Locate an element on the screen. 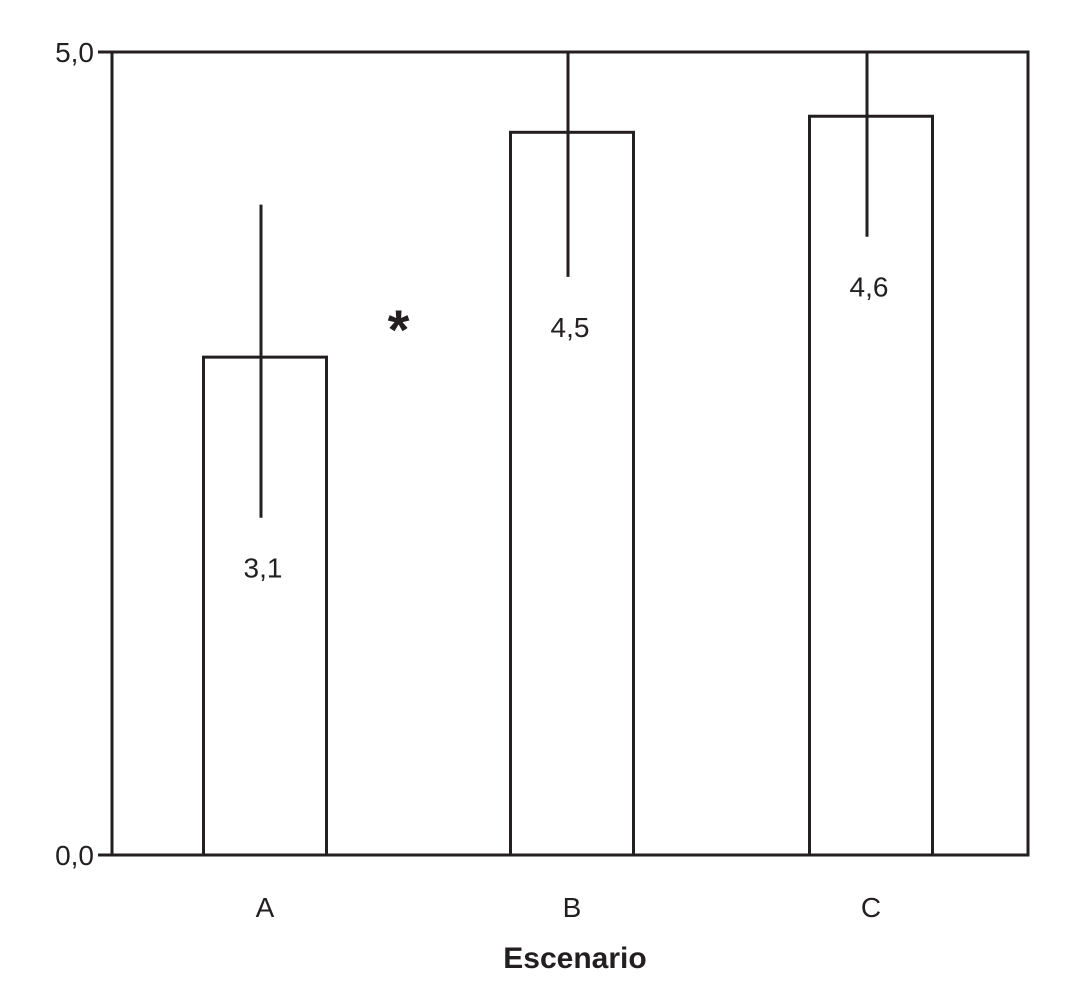 This screenshot has height=987, width=1070. y-axis: 0,0 5,0 is located at coordinates (83, 454).